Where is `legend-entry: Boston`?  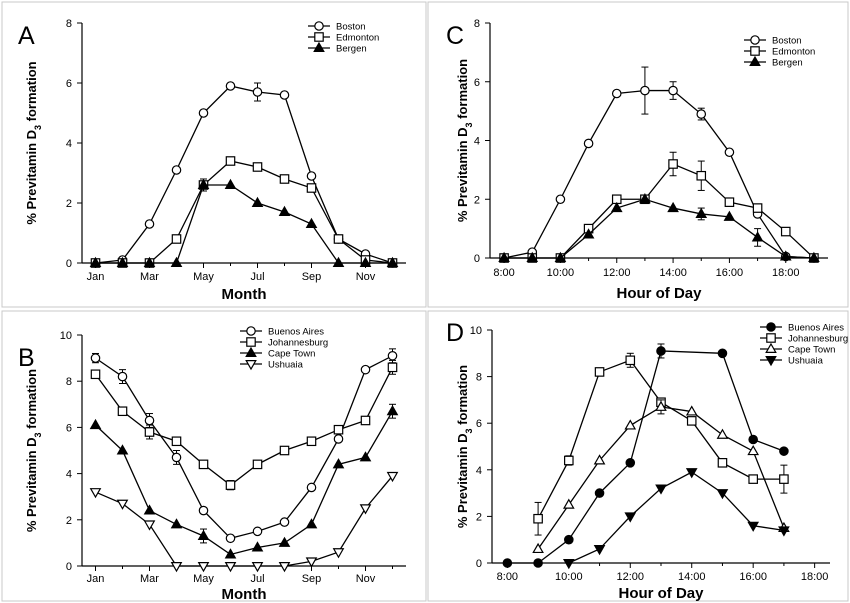 legend-entry: Boston is located at coordinates (337, 27).